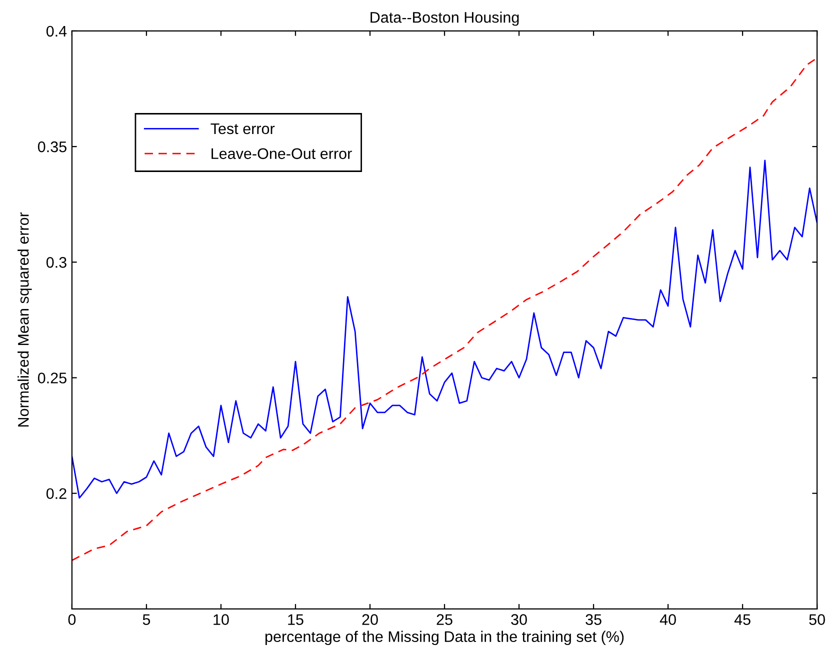 This screenshot has height=659, width=827. What do you see at coordinates (444, 638) in the screenshot?
I see `x-axis-title: percentage of the Missing Data in the training set (%)` at bounding box center [444, 638].